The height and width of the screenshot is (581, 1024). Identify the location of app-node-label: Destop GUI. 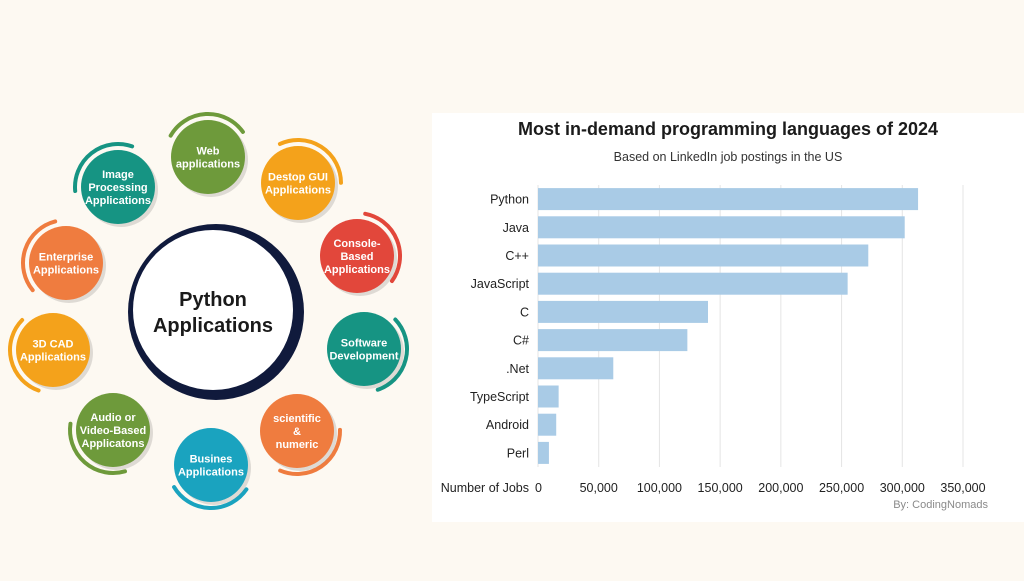
(298, 178).